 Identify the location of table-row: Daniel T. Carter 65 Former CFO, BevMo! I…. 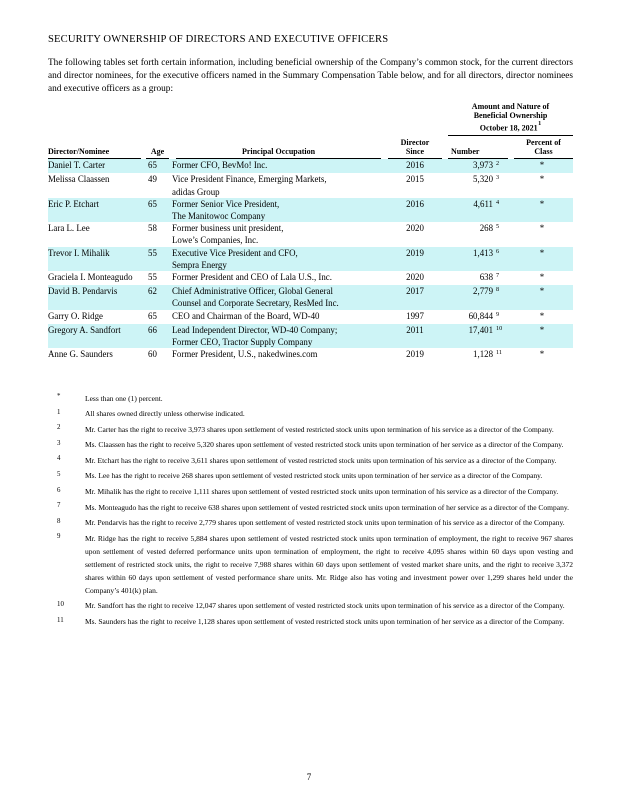
(311, 166).